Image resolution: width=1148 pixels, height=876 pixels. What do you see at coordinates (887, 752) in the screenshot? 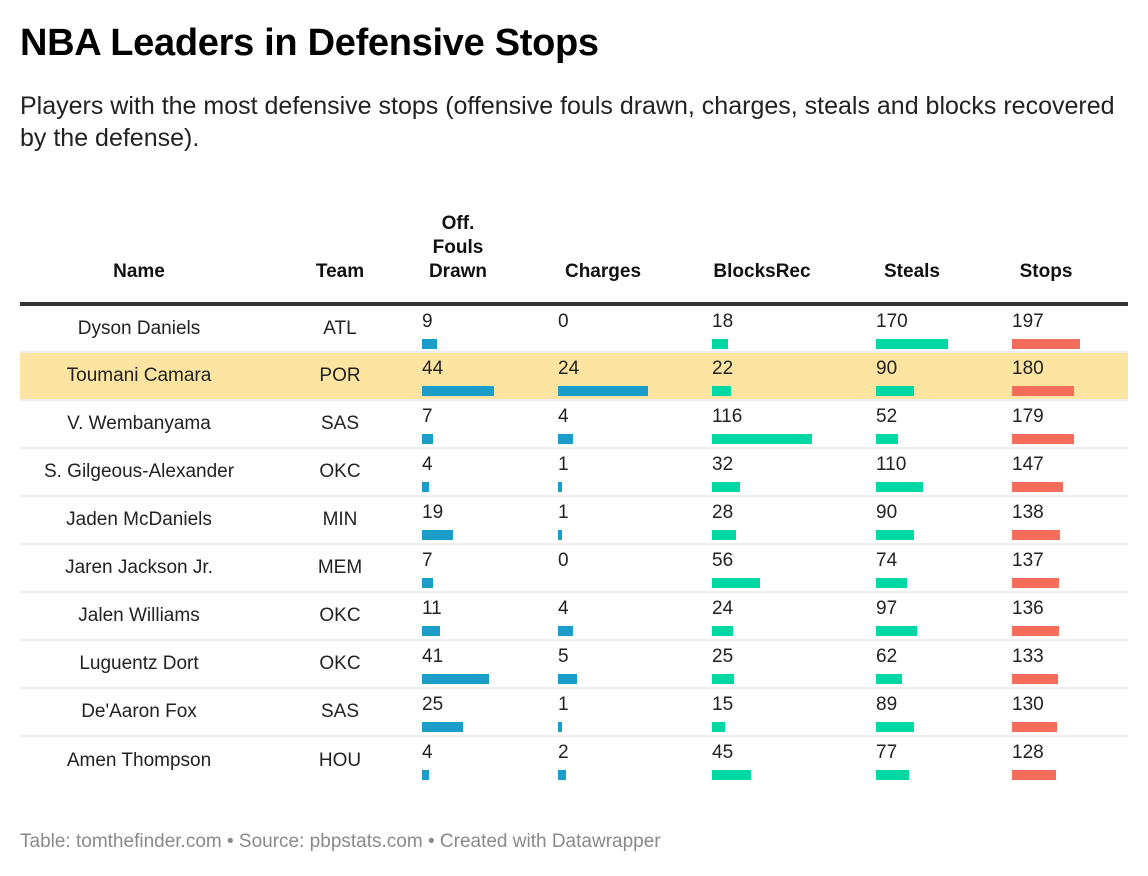
I see `value-label-steals: 77` at bounding box center [887, 752].